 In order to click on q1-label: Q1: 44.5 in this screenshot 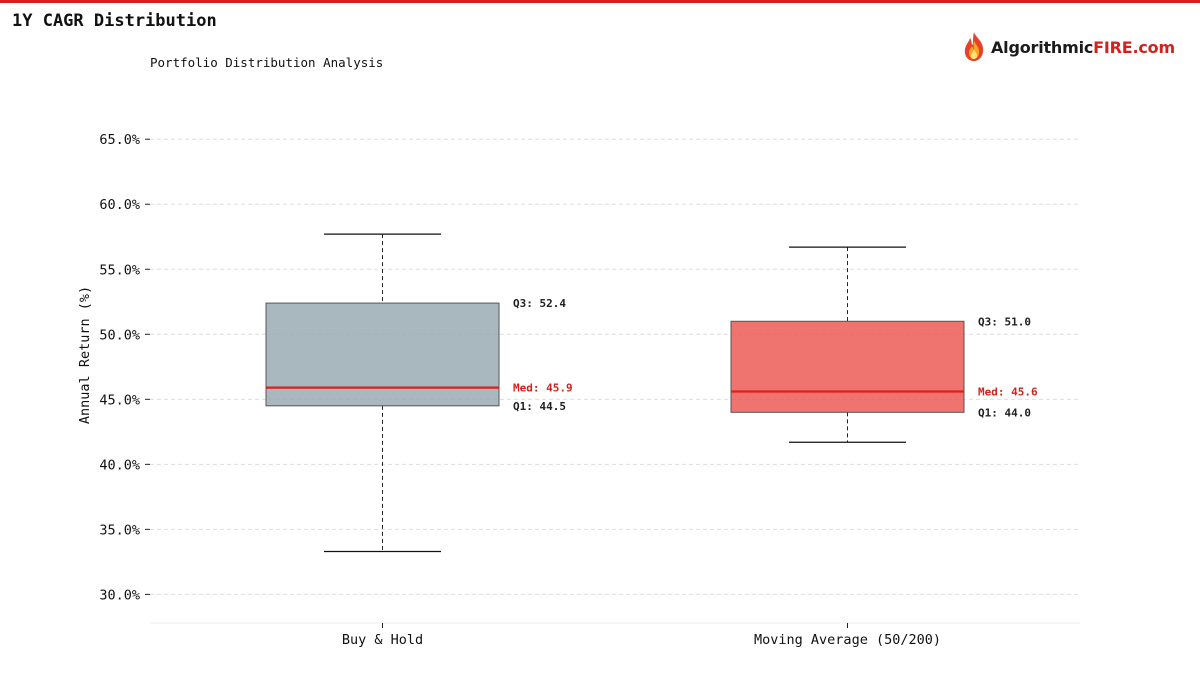, I will do `click(539, 406)`.